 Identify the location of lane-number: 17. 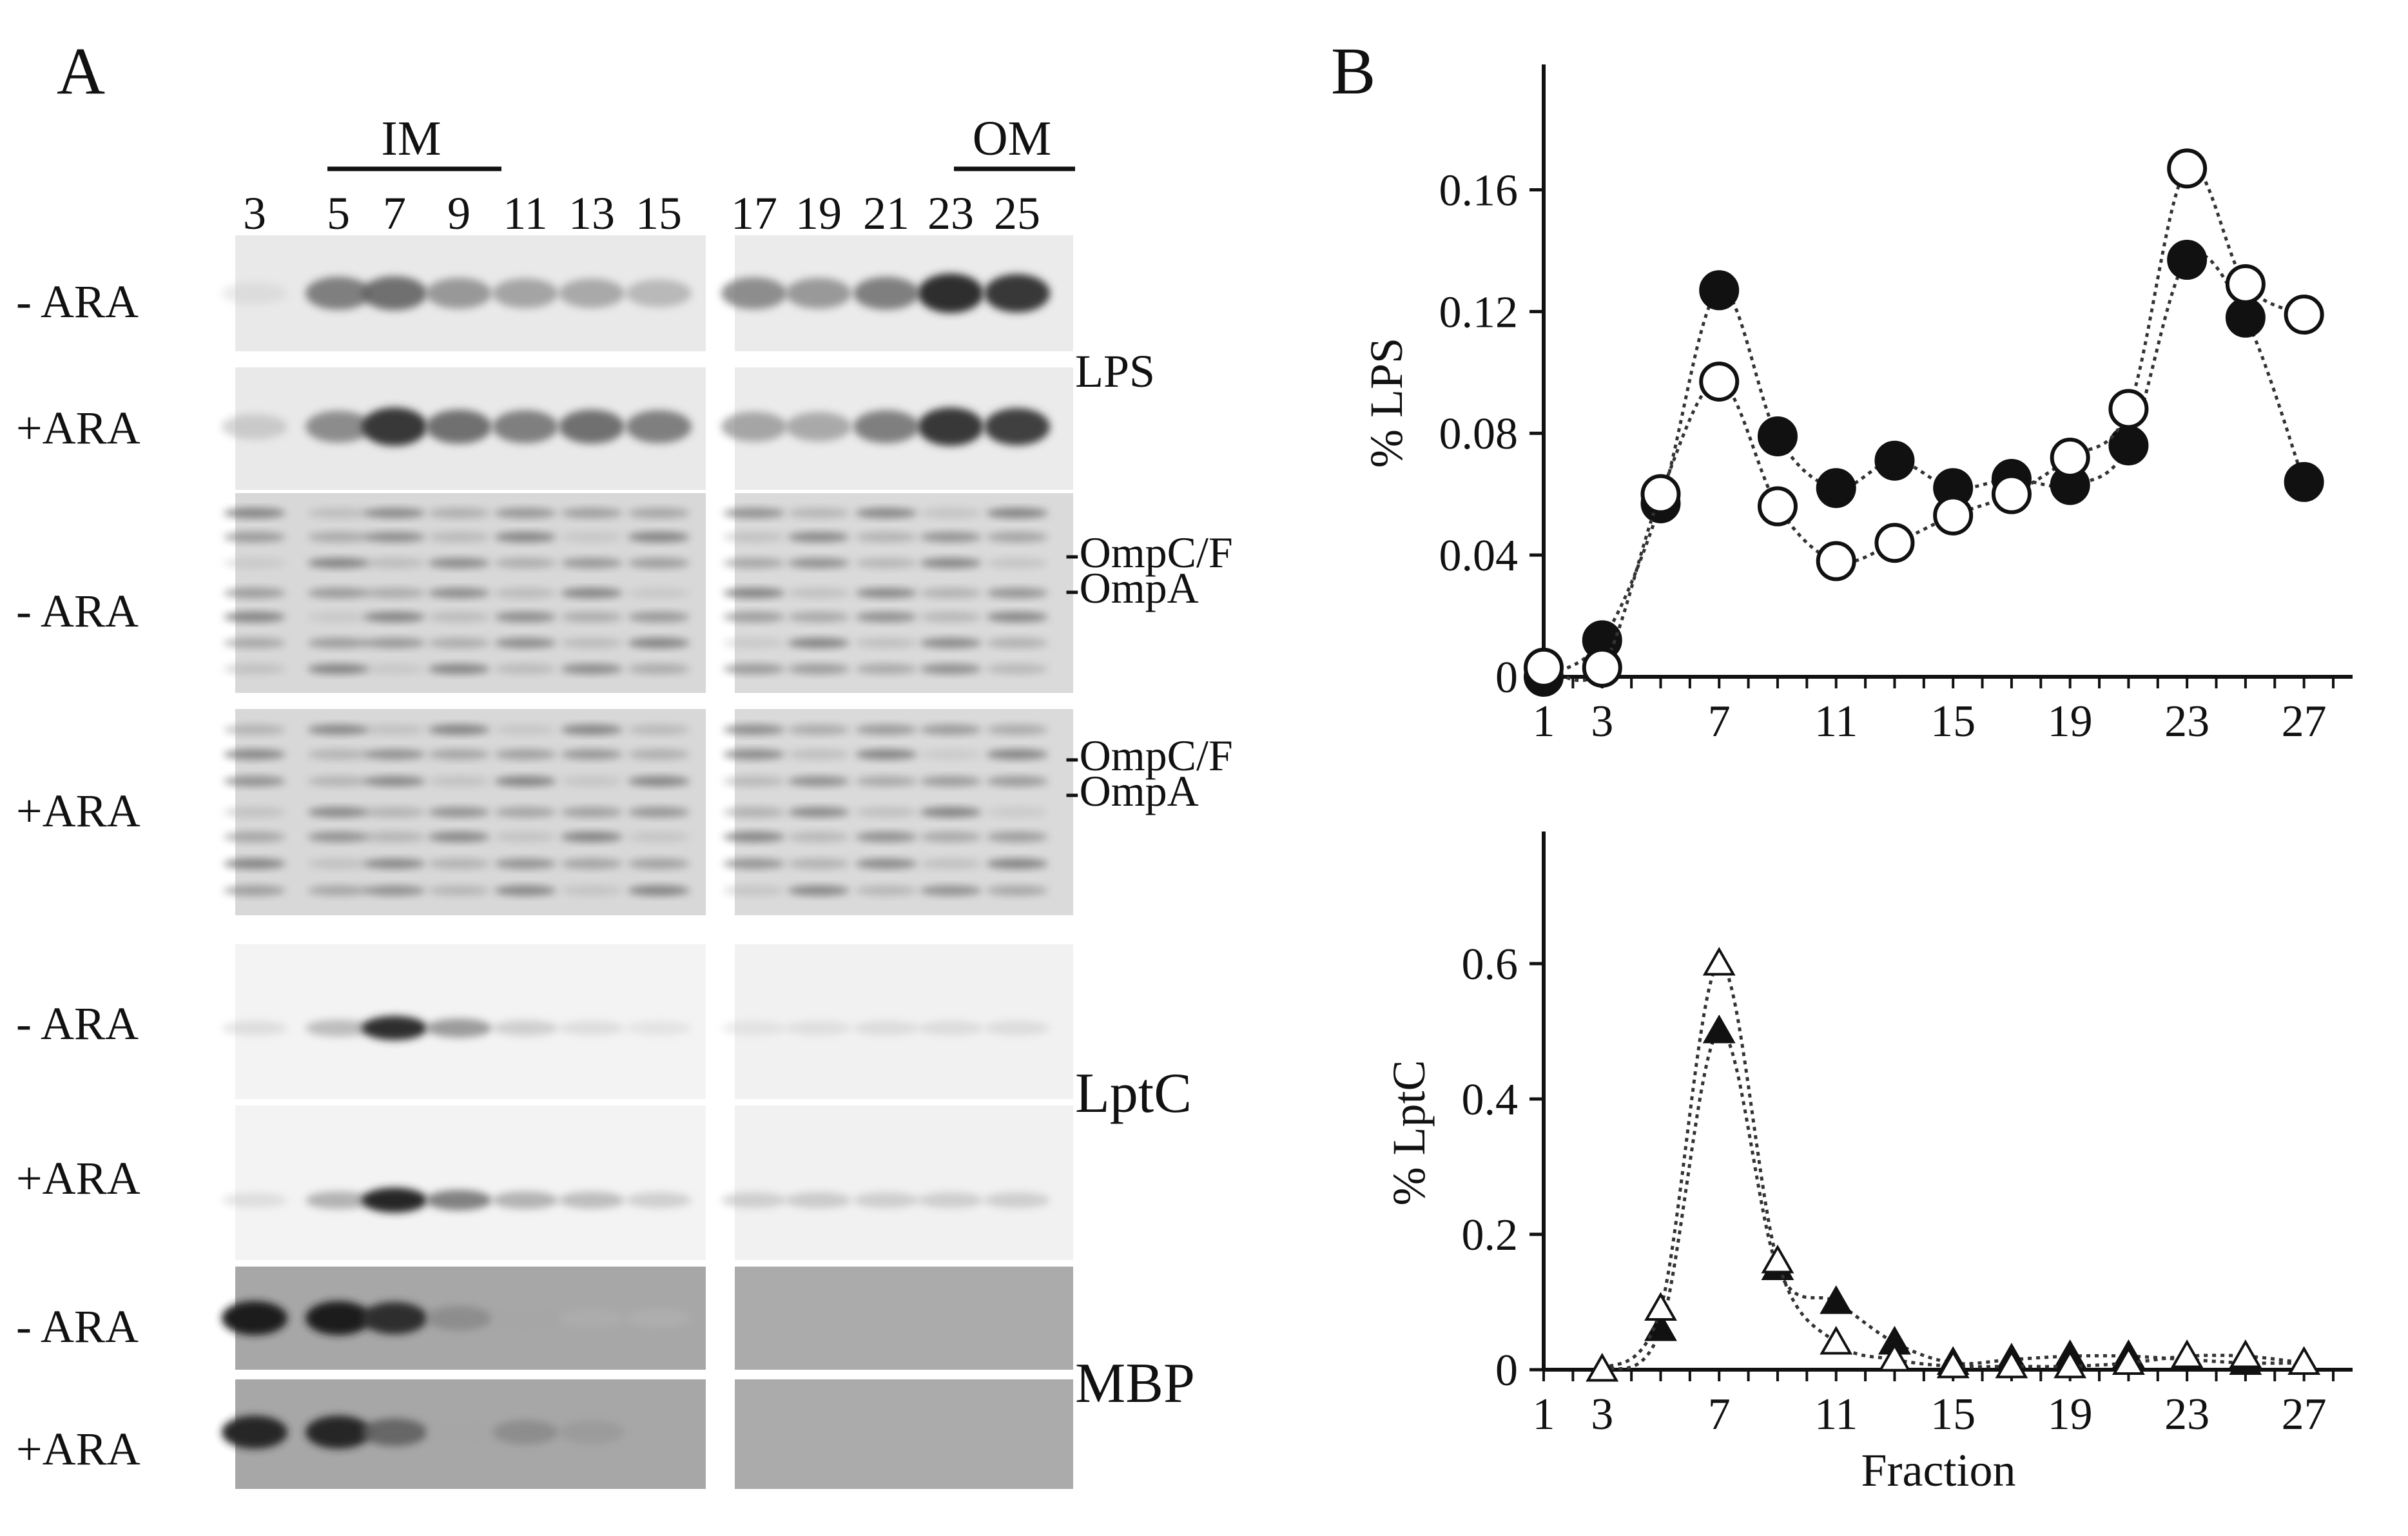
(754, 213).